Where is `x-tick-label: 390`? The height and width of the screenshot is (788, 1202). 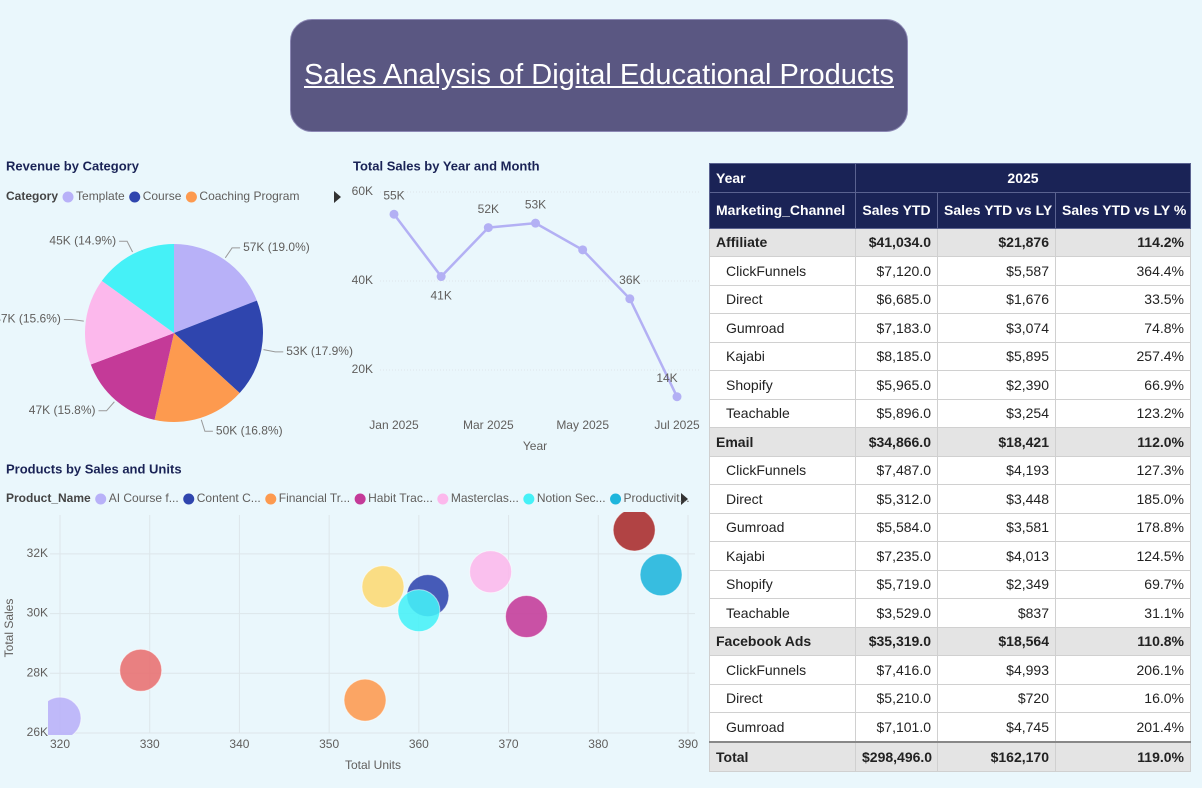
x-tick-label: 390 is located at coordinates (688, 744).